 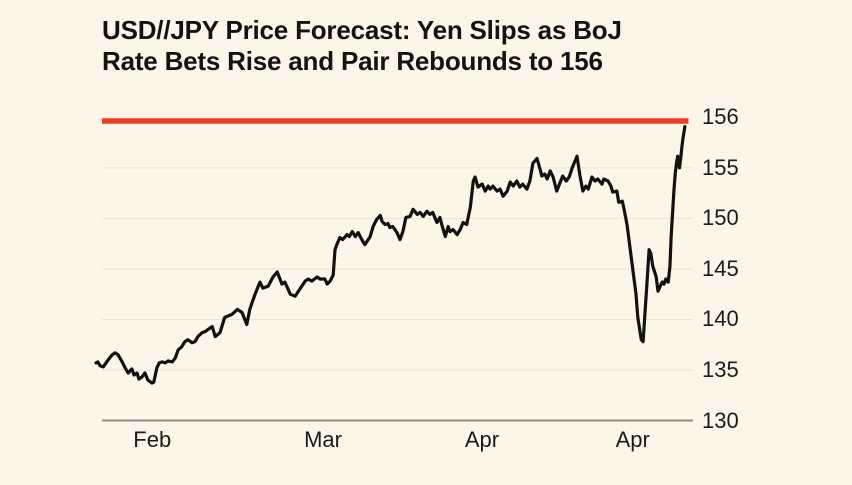 What do you see at coordinates (152, 439) in the screenshot?
I see `x-tick-label-0-Feb: Feb` at bounding box center [152, 439].